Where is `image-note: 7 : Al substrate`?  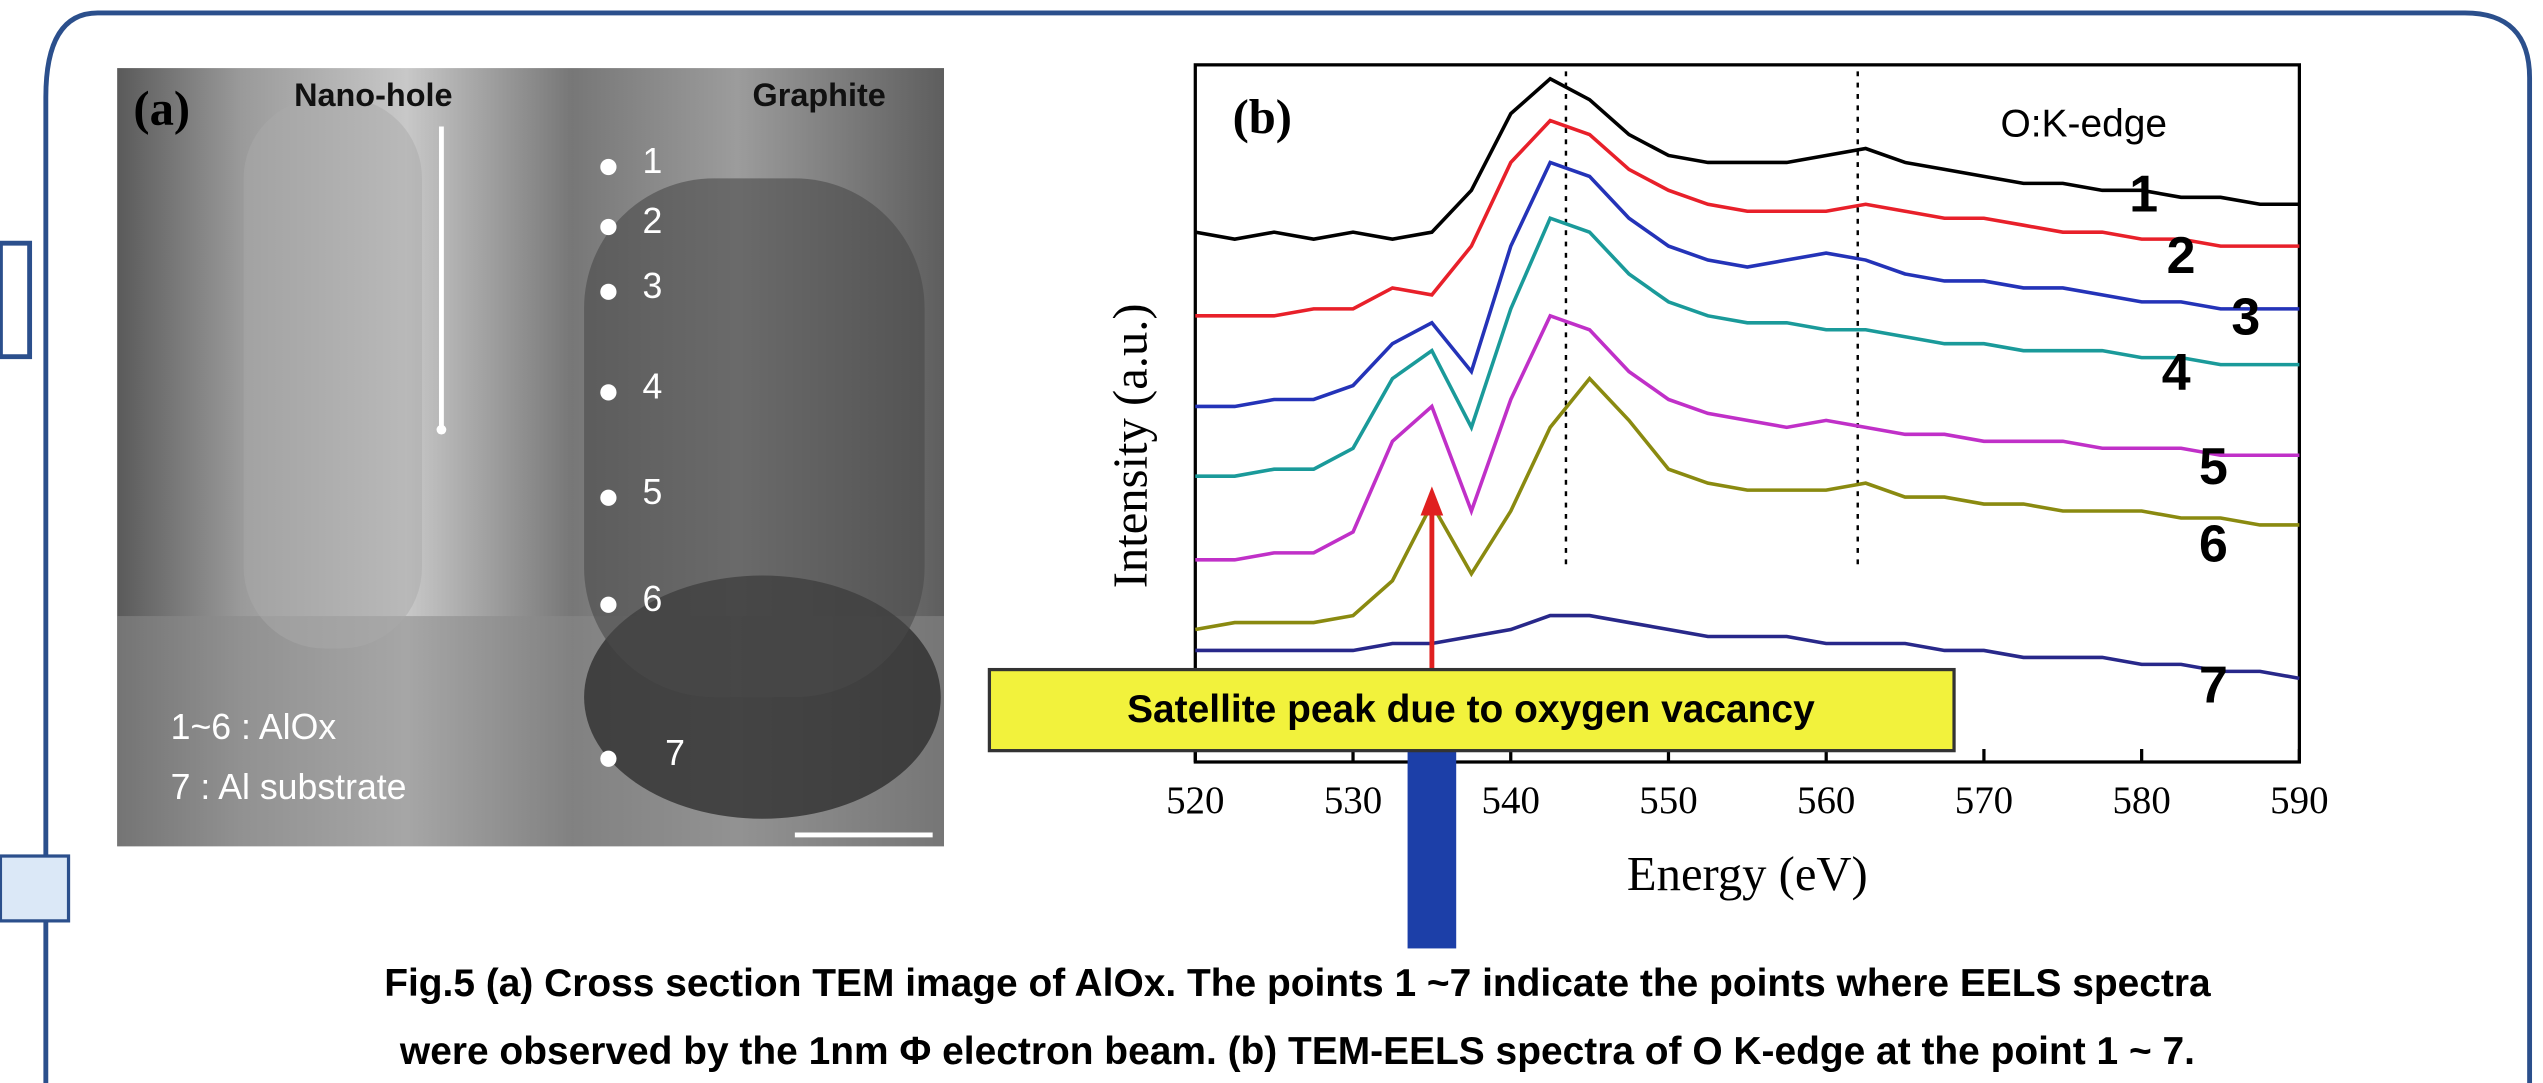 image-note: 7 : Al substrate is located at coordinates (289, 787).